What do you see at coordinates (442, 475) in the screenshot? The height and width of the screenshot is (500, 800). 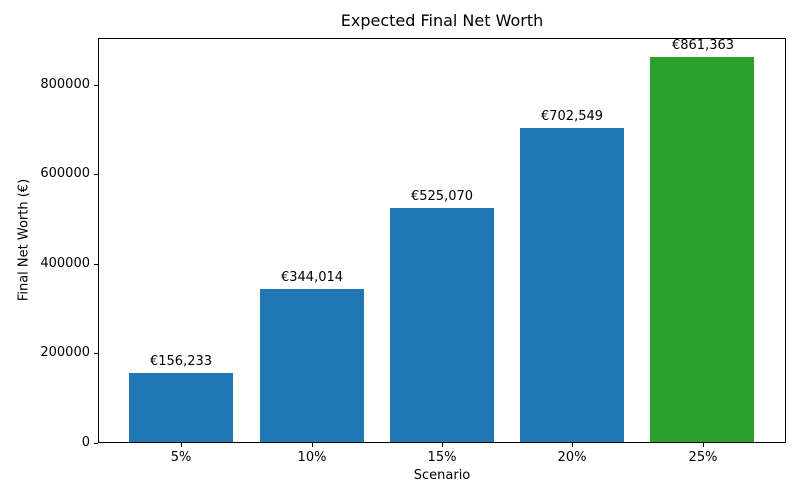 I see `x-axis-label: Scenario` at bounding box center [442, 475].